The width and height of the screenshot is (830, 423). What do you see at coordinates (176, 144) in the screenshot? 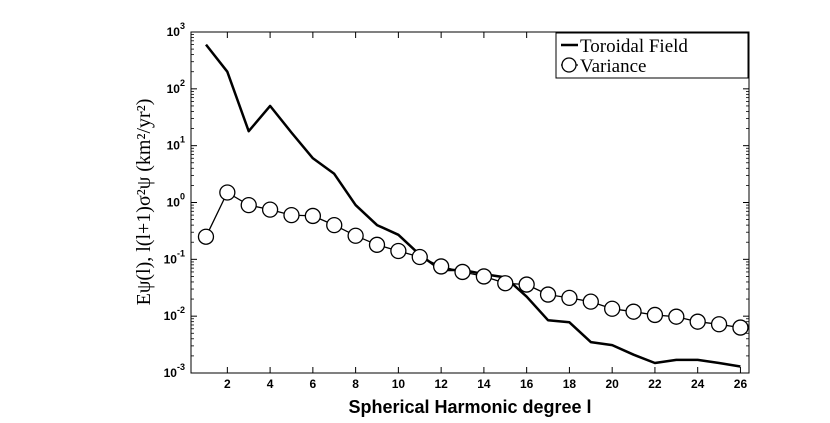
I see `y-tick-label: 10¹` at bounding box center [176, 144].